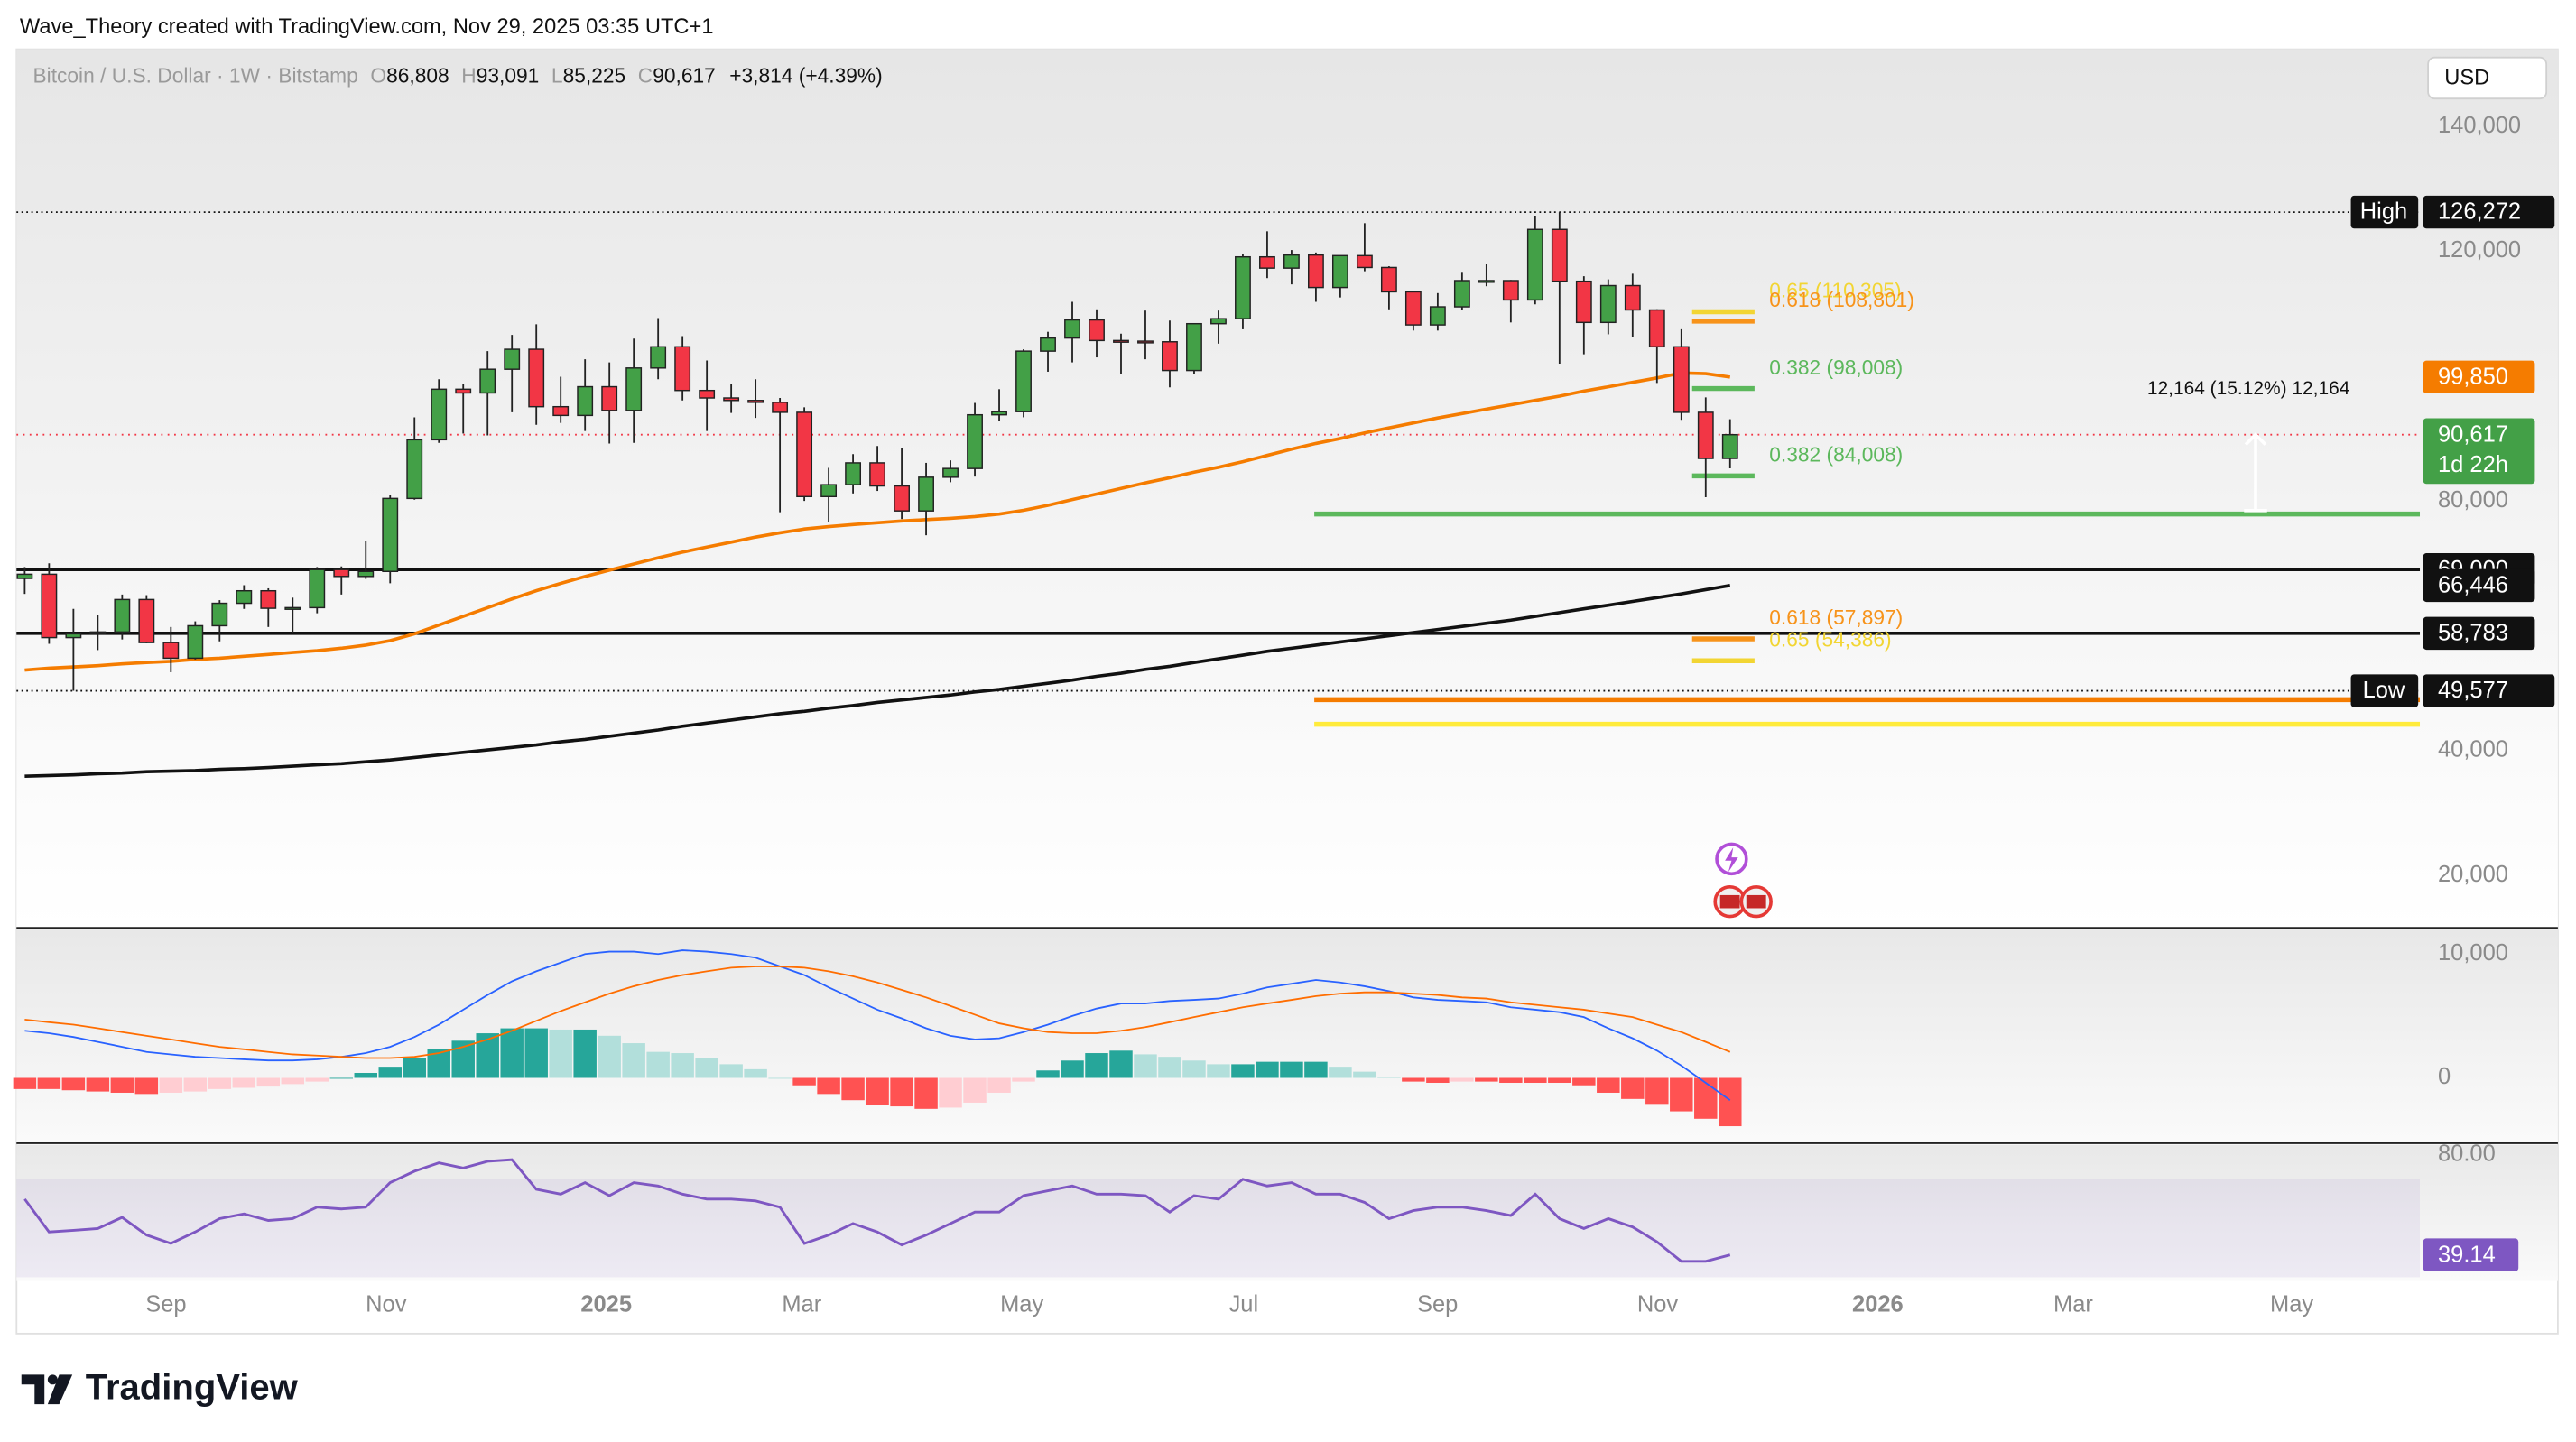 This screenshot has height=1442, width=2576. Describe the element at coordinates (418, 76) in the screenshot. I see `legend-value: 86,808` at that location.